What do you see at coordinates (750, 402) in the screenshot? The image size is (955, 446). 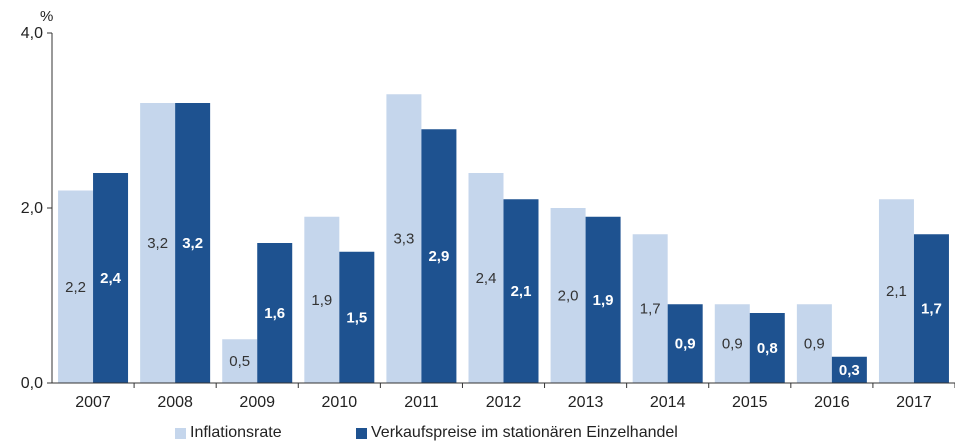 I see `x-tick-label-2015: 2015` at bounding box center [750, 402].